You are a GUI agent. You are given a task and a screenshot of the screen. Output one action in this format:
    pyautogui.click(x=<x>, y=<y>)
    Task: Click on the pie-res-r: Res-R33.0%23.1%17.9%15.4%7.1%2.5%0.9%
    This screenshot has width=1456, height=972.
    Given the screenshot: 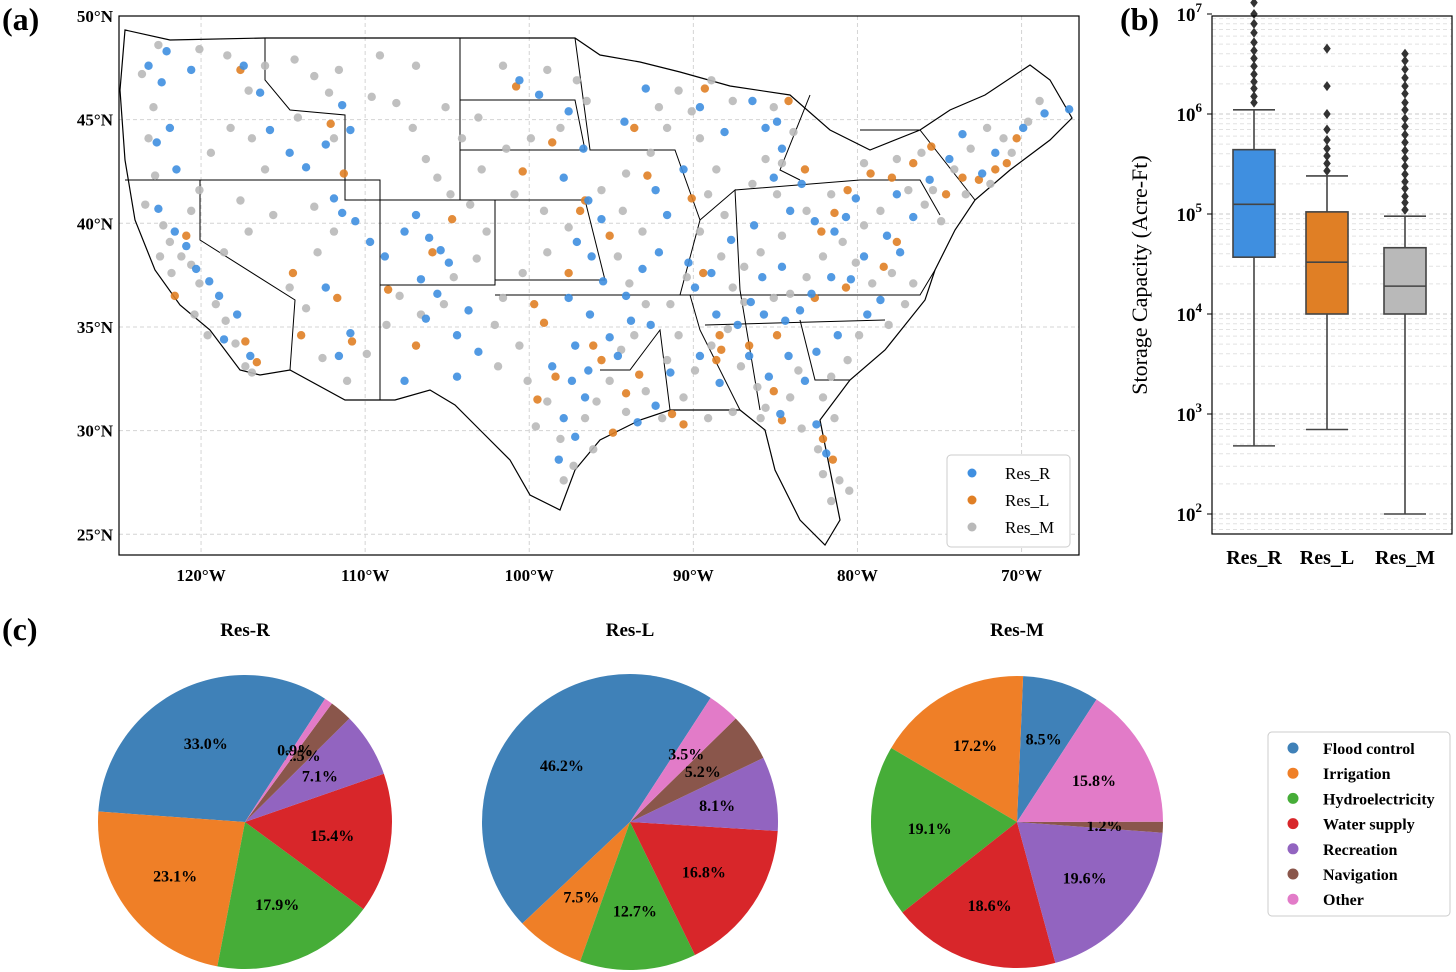 What is the action you would take?
    pyautogui.click(x=245, y=794)
    